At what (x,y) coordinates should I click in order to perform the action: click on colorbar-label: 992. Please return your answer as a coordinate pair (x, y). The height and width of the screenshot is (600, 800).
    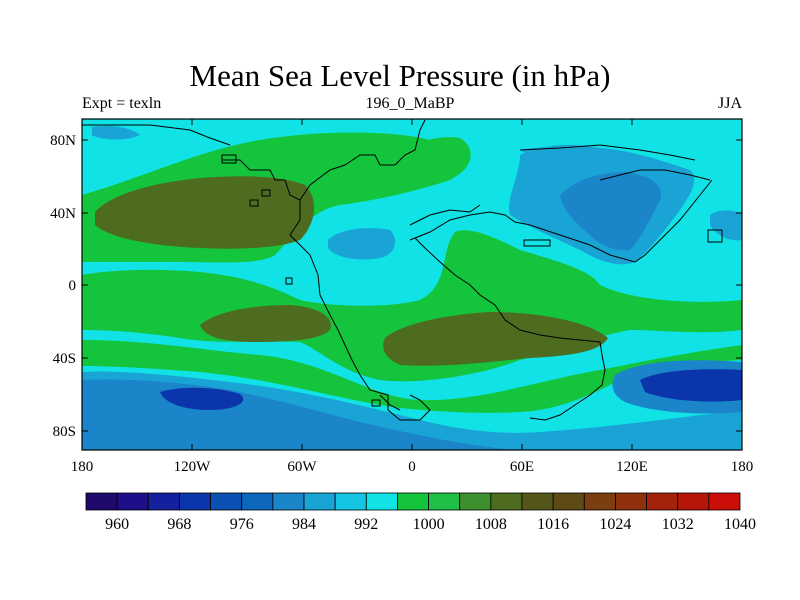
    Looking at the image, I should click on (366, 524).